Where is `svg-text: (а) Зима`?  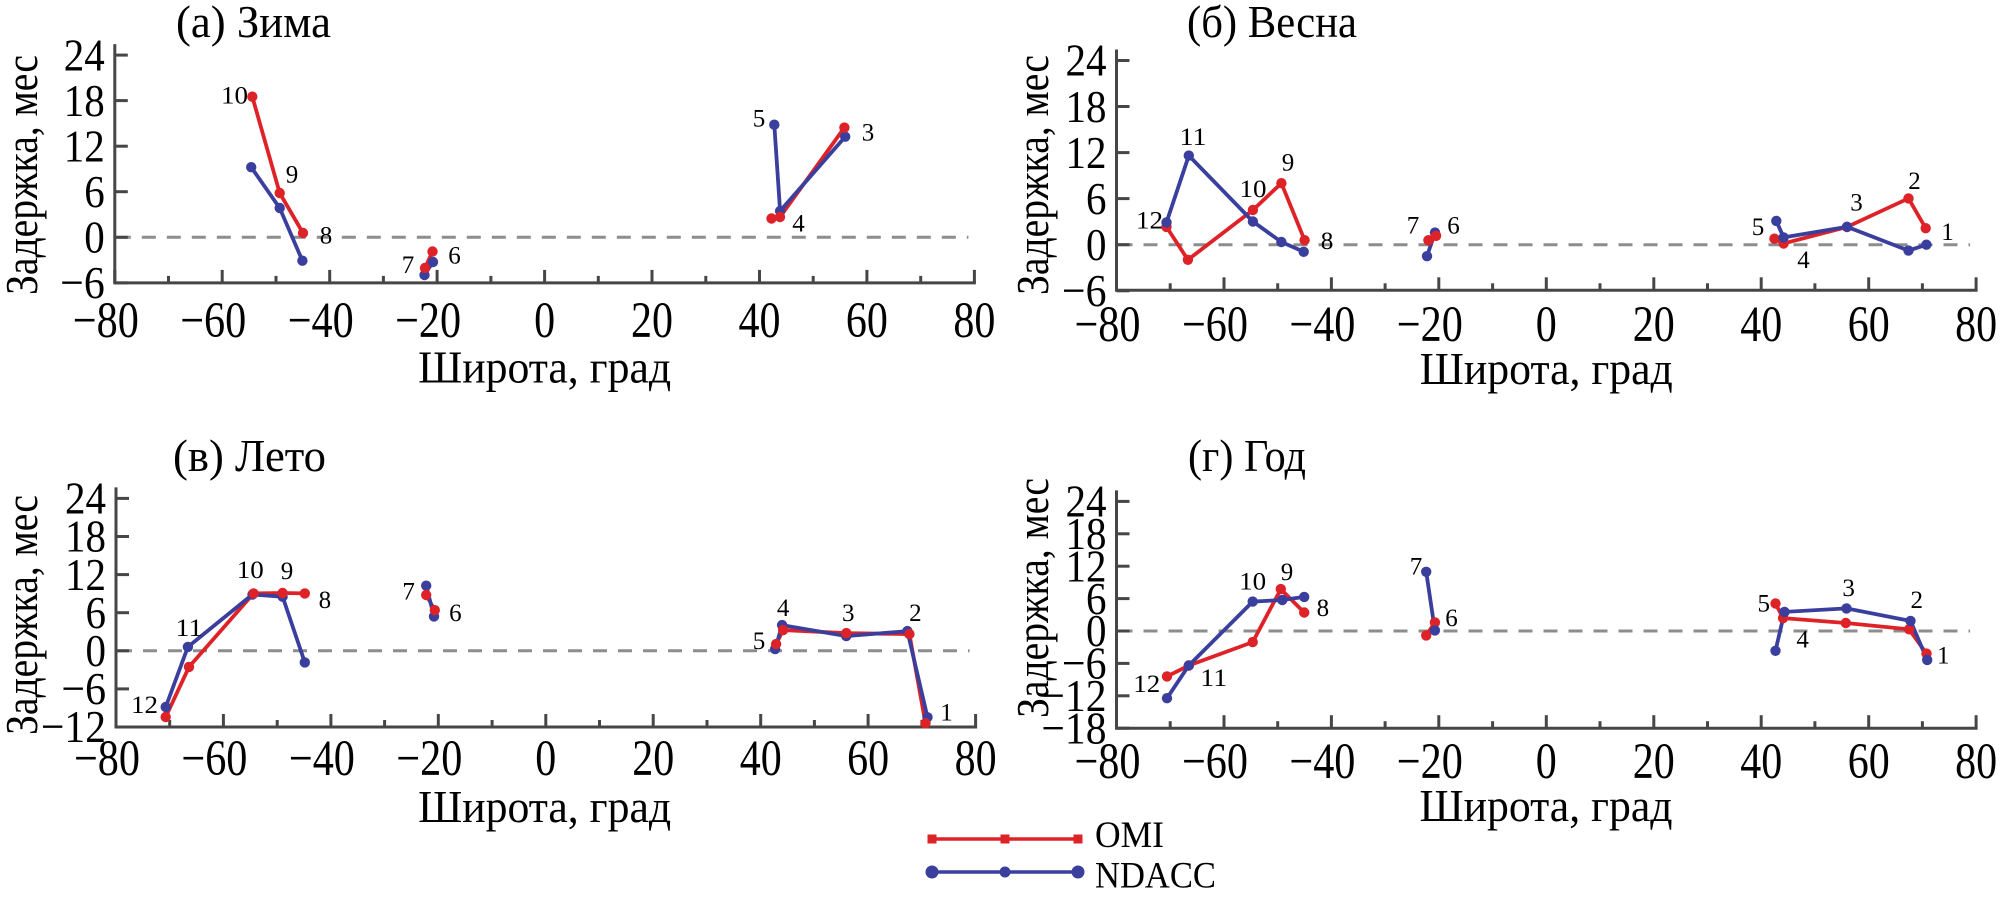 svg-text: (а) Зима is located at coordinates (253, 23).